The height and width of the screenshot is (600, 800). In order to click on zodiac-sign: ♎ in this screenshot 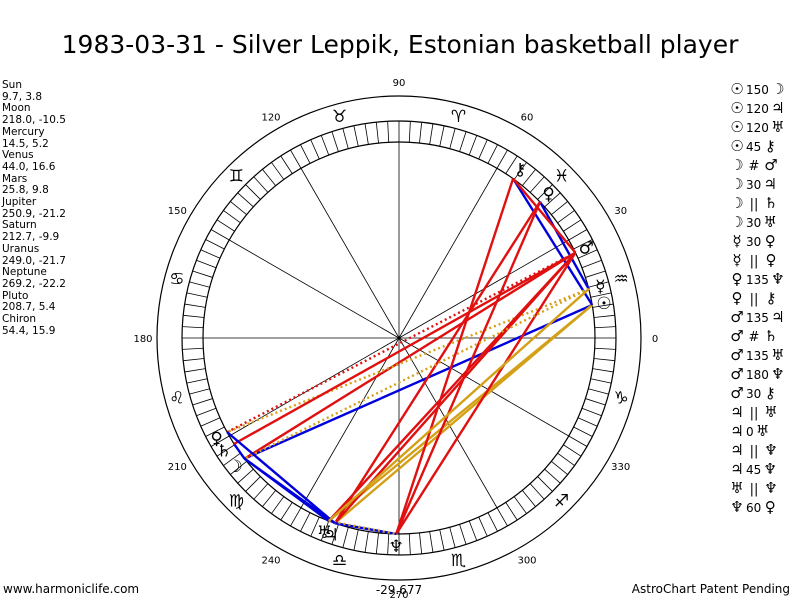, I will do `click(339, 561)`.